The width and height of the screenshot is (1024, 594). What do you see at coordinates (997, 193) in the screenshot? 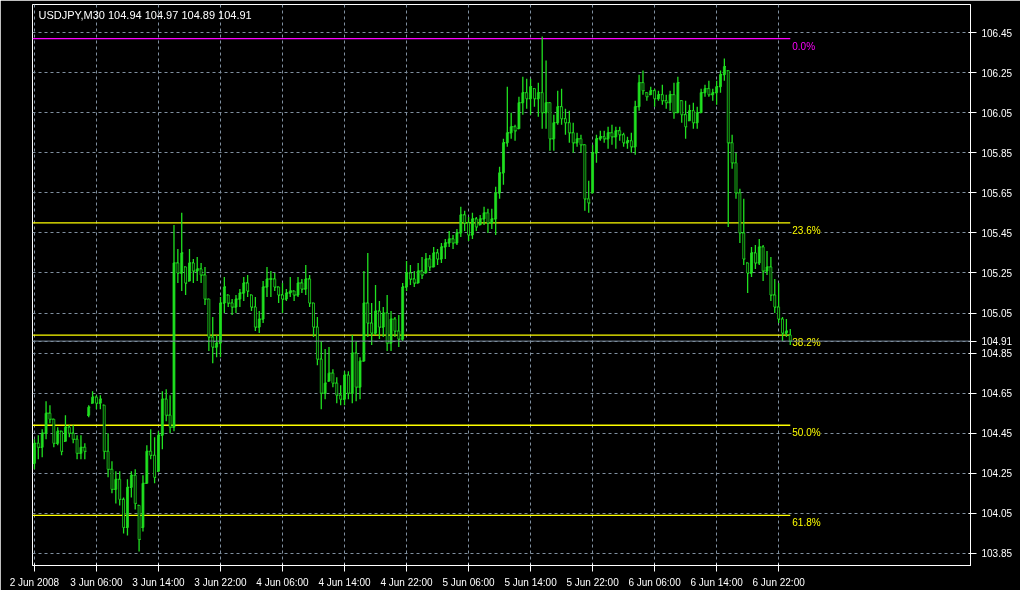
I see `y-tick-label: 105.65` at bounding box center [997, 193].